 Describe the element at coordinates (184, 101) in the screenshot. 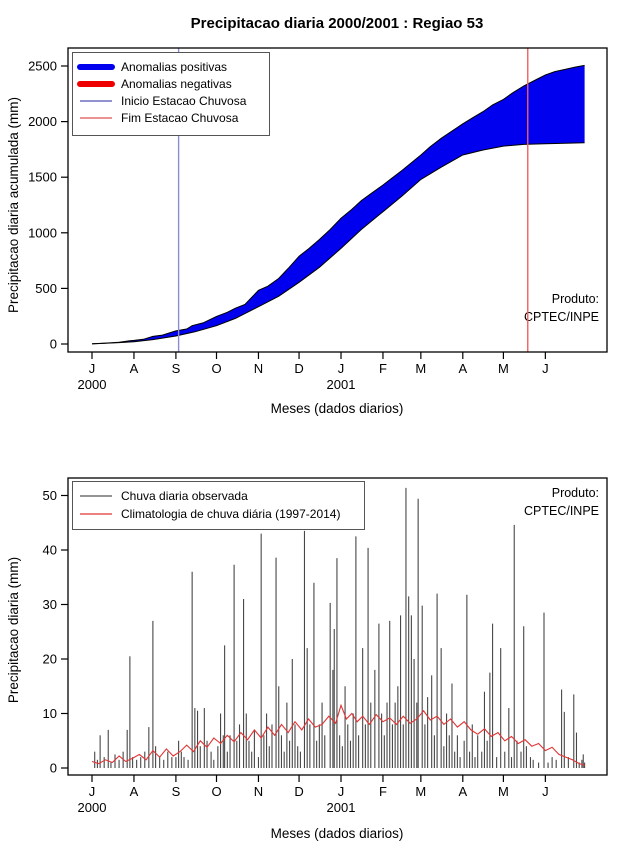

I see `rainy-season-start-legend-label: Inicio Estacao Chuvosa` at that location.